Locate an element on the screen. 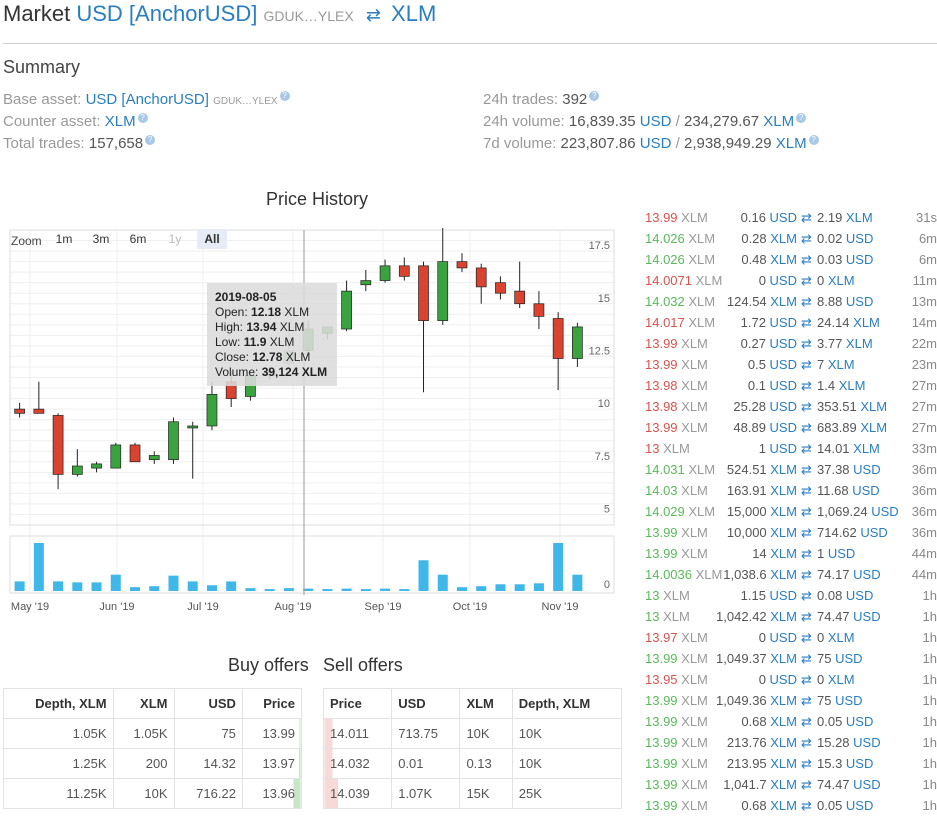  x-tick-label: May '19 is located at coordinates (30, 607).